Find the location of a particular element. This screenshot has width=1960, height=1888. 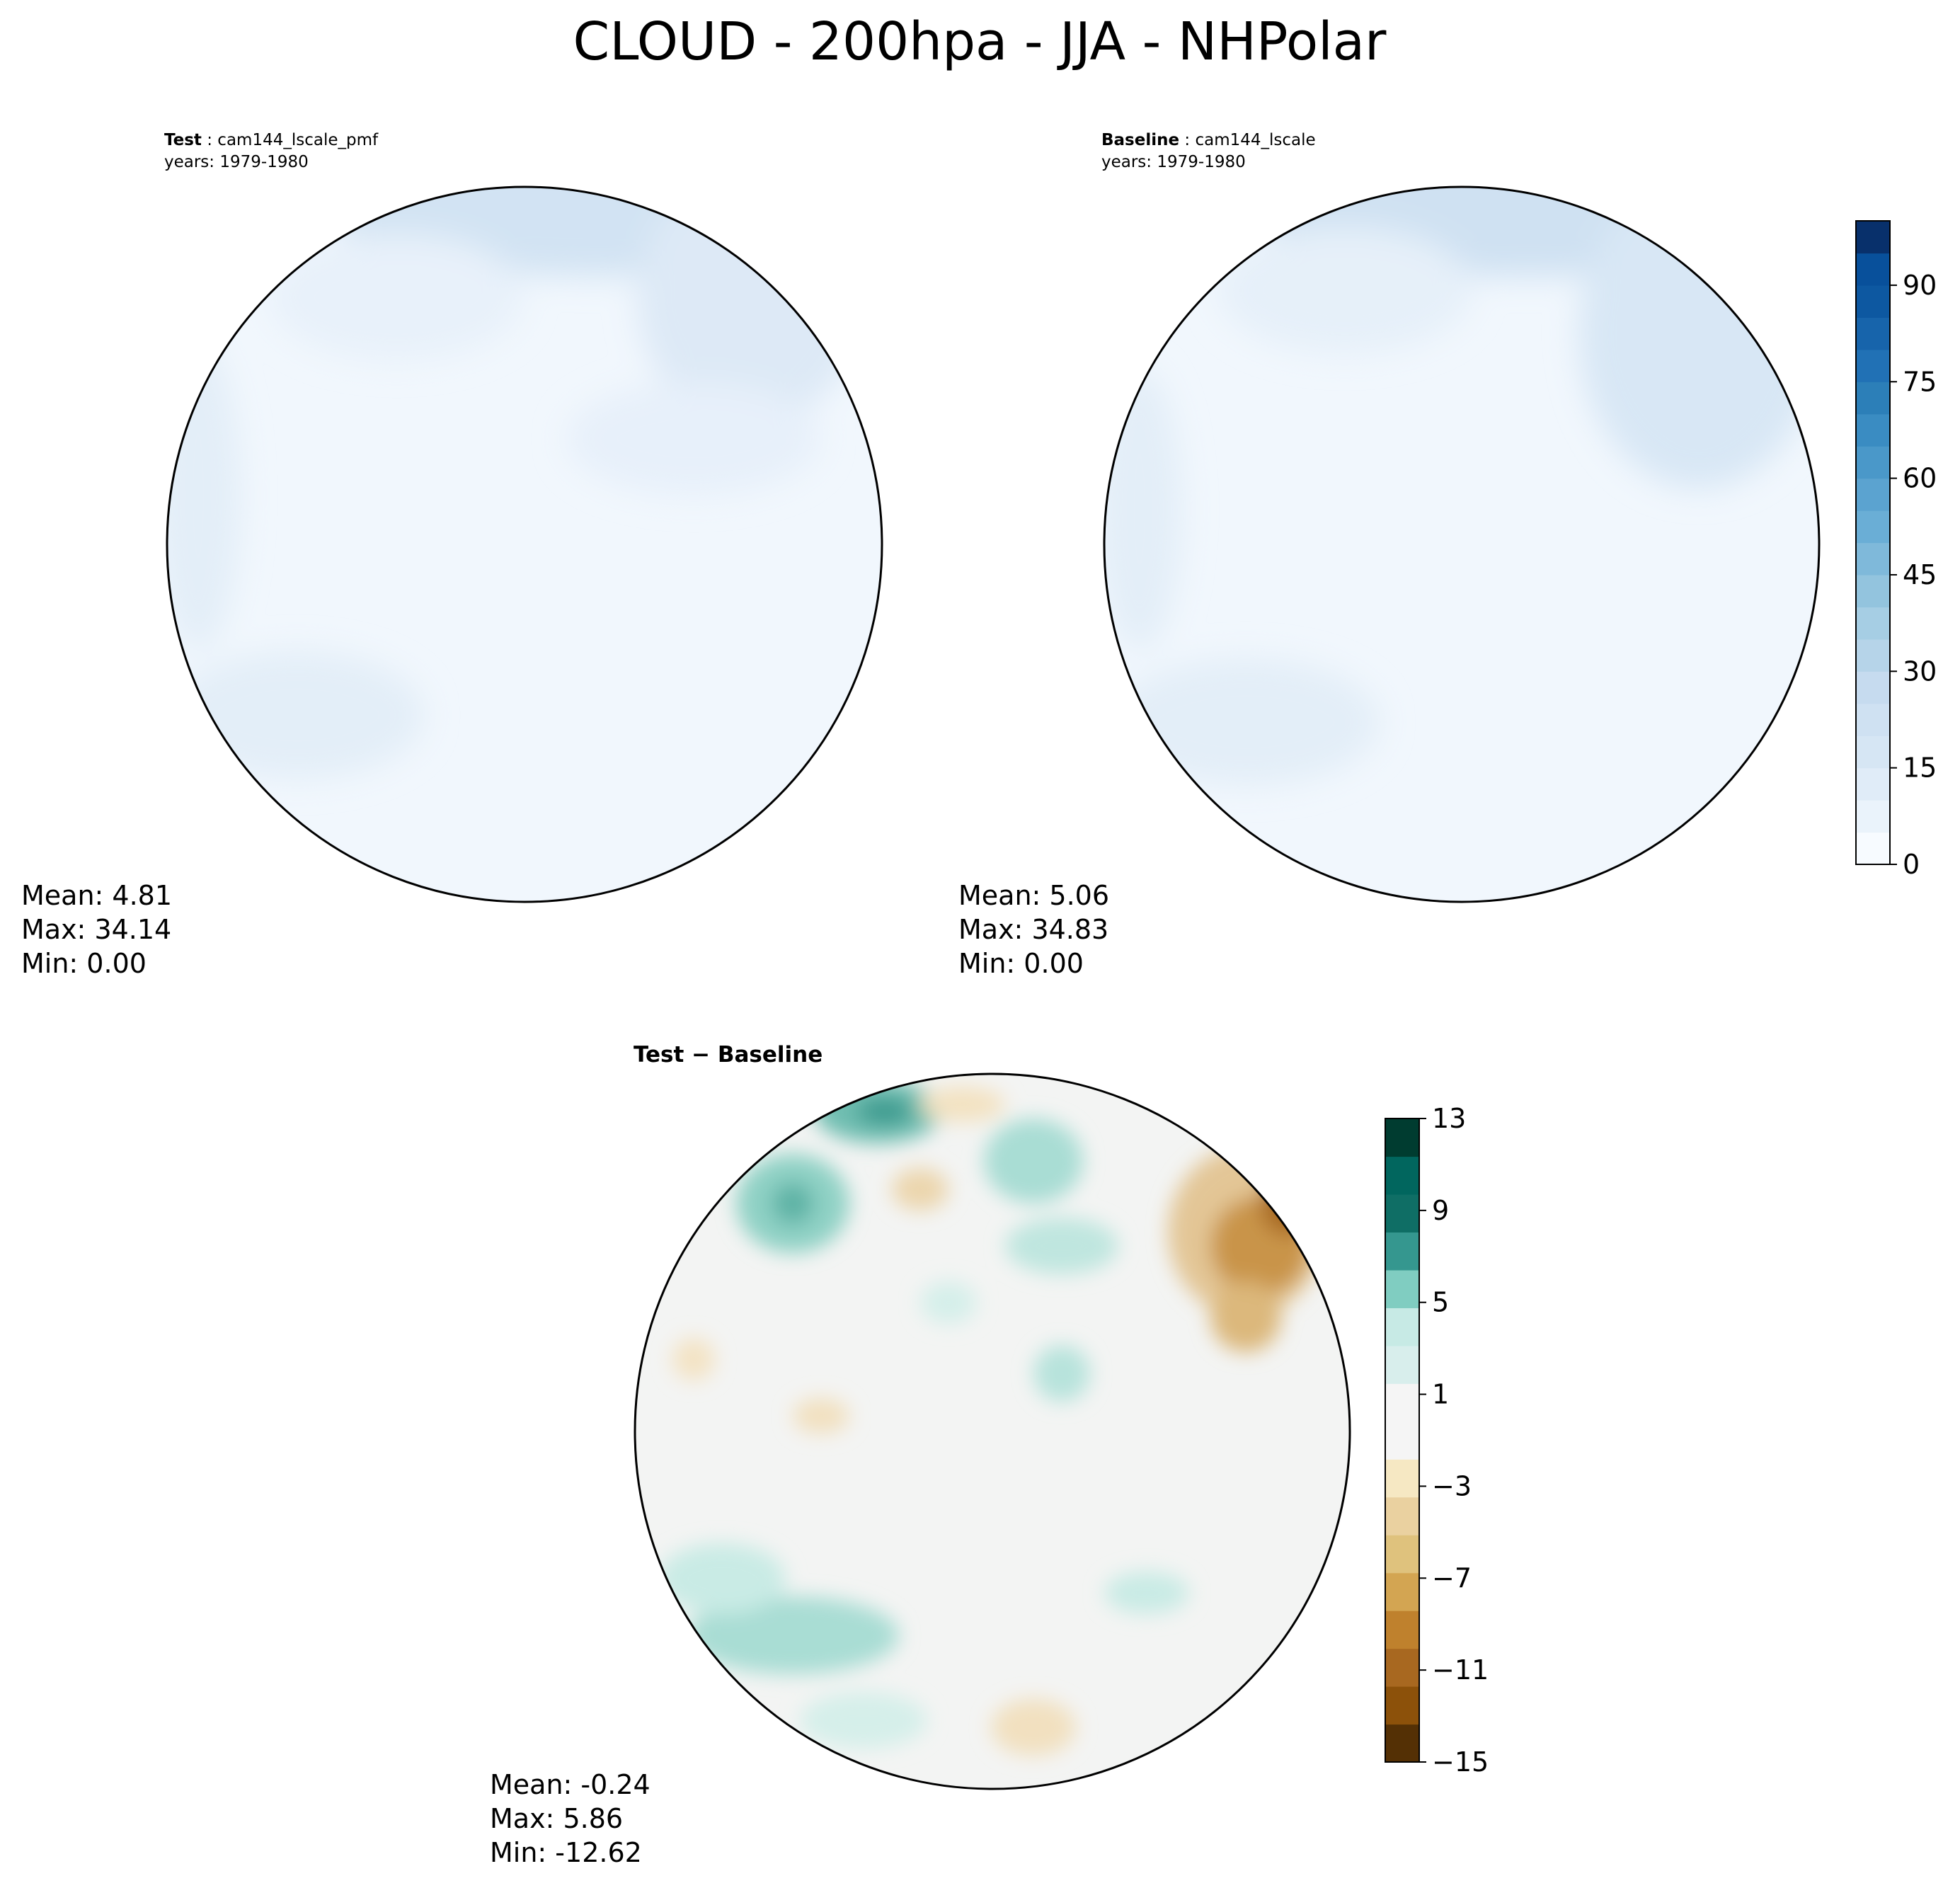

colorbar-main-tick-label: 75 is located at coordinates (1920, 382).